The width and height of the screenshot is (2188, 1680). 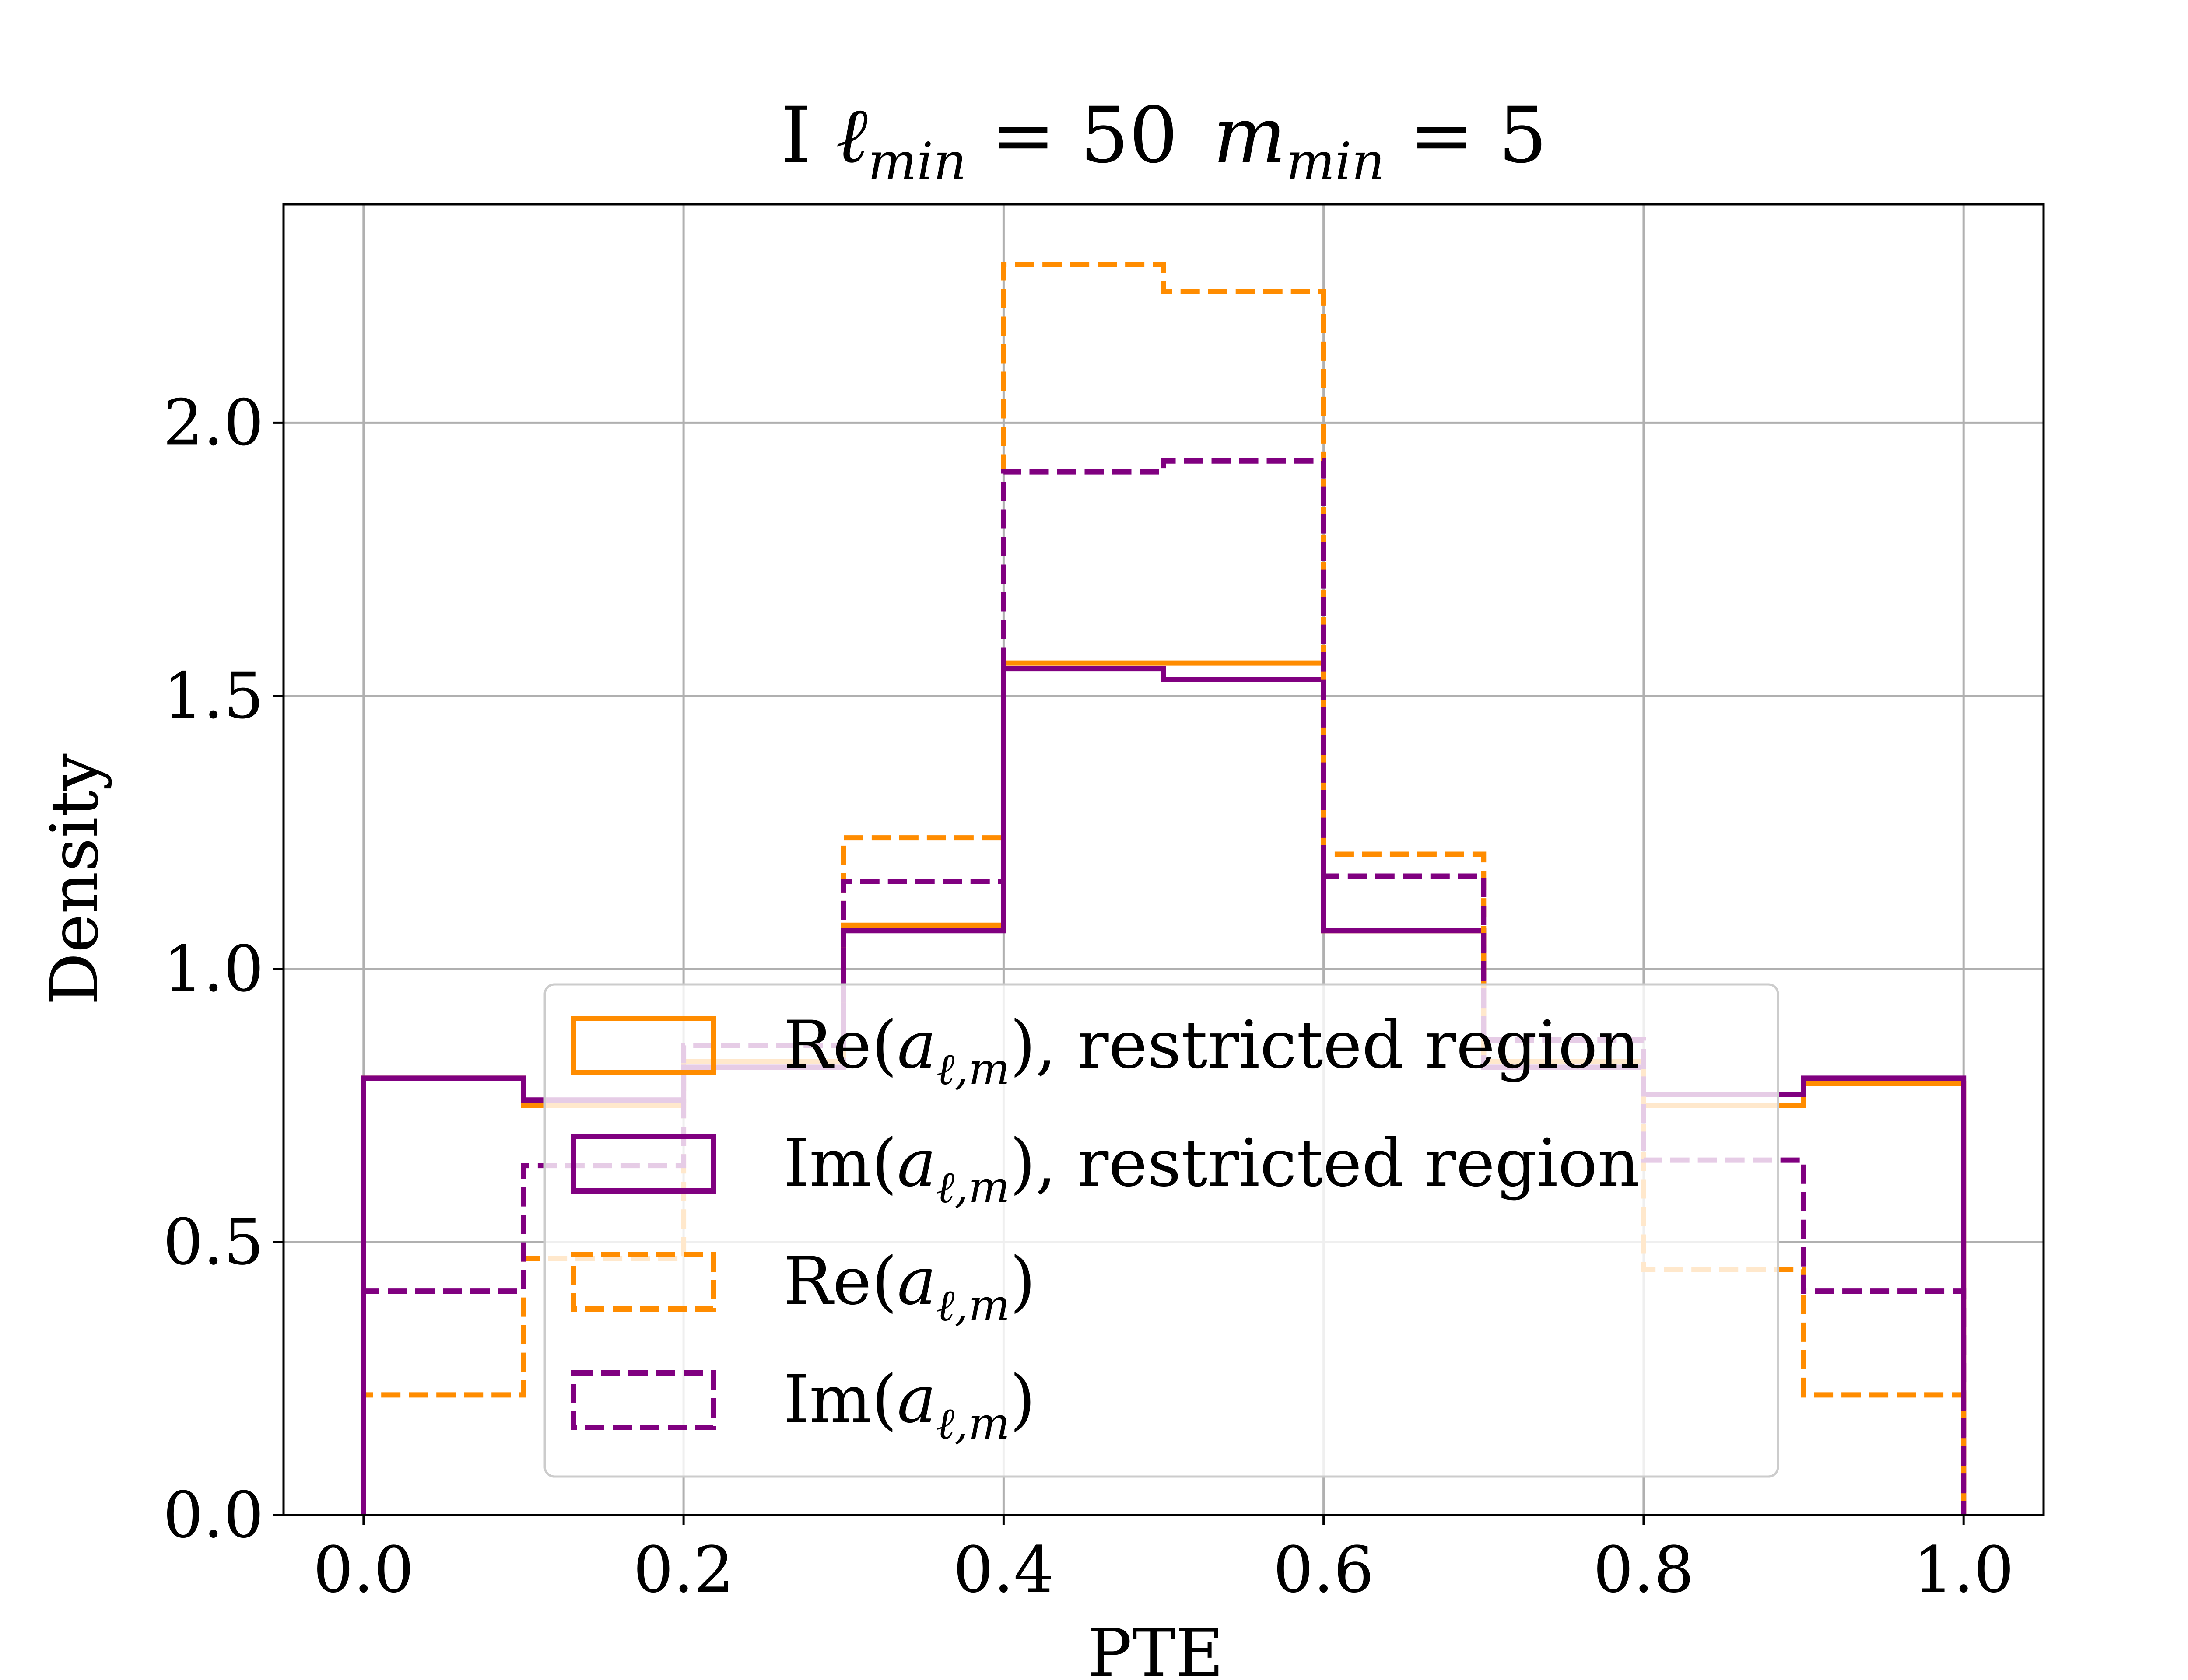 What do you see at coordinates (1964, 1570) in the screenshot?
I see `x-tick-label: 1.0` at bounding box center [1964, 1570].